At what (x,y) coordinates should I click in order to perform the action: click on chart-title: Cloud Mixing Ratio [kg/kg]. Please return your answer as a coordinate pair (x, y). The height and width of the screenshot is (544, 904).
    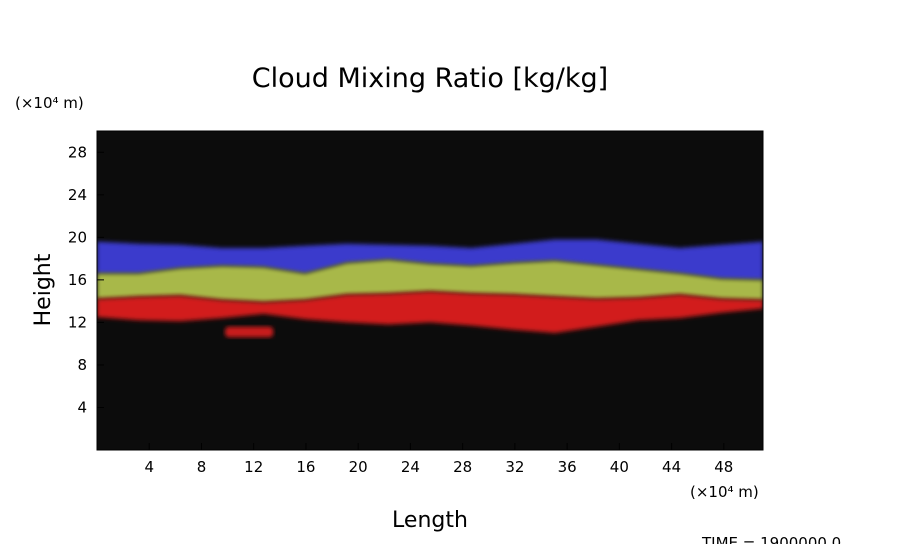
    Looking at the image, I should click on (430, 78).